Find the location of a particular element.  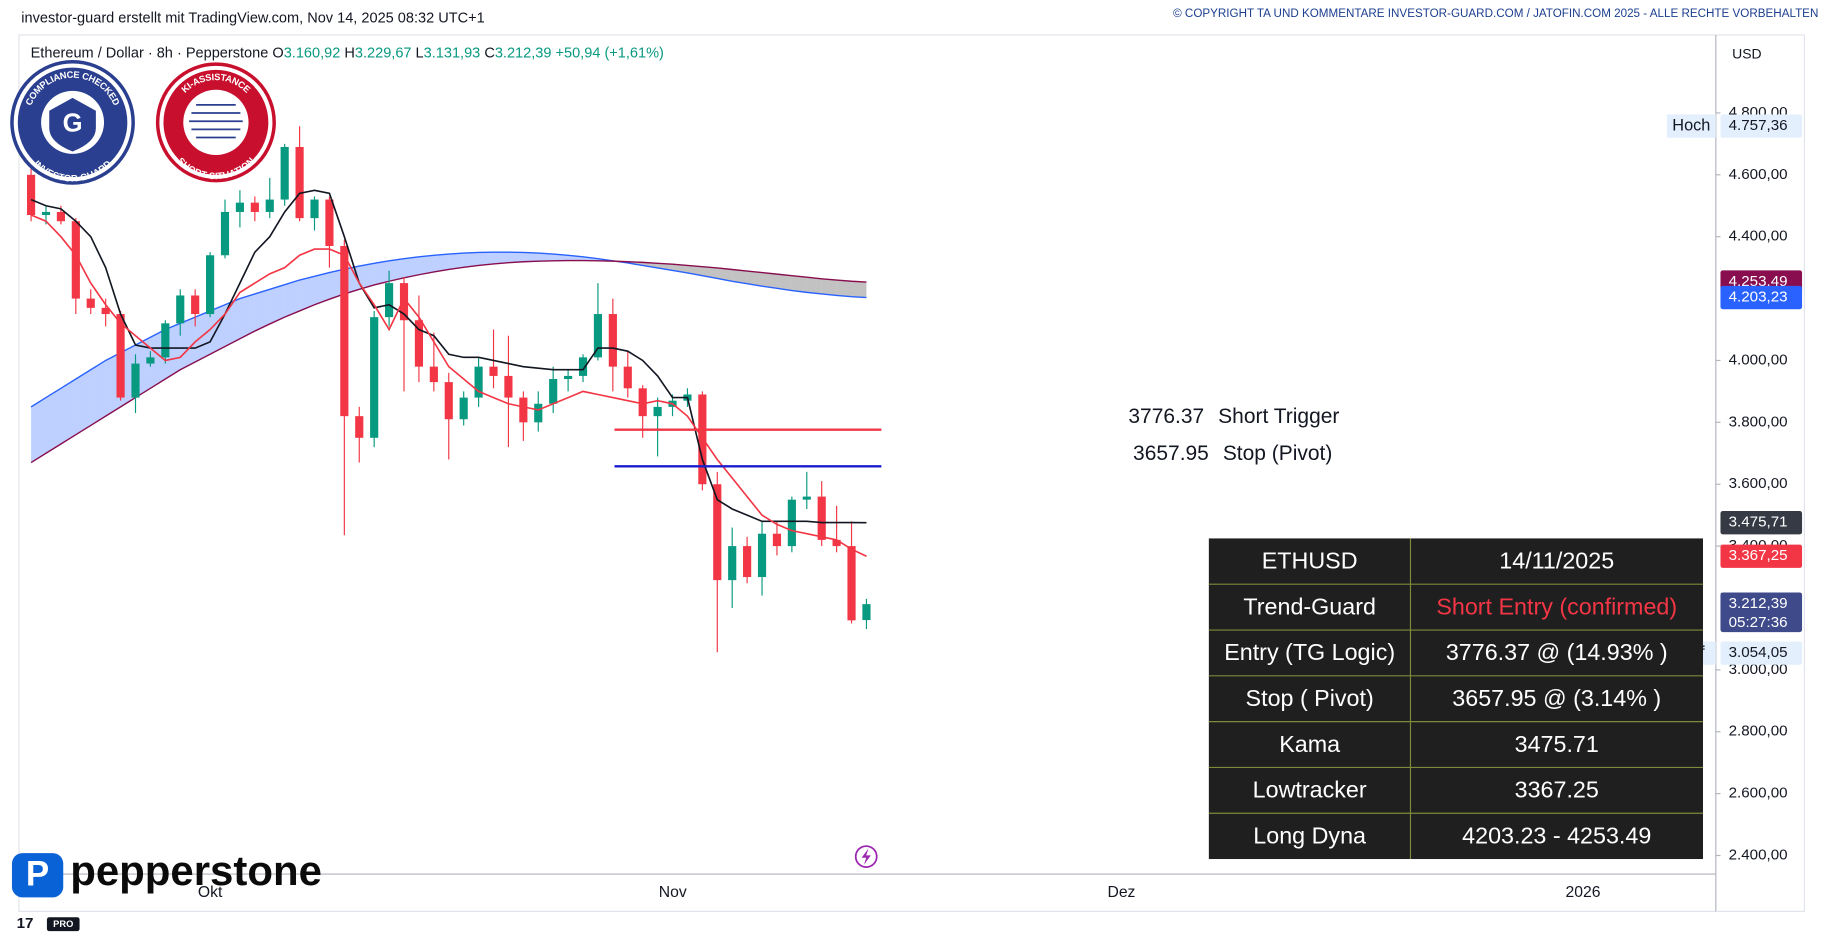

level-name: Short Trigger is located at coordinates (1278, 416).